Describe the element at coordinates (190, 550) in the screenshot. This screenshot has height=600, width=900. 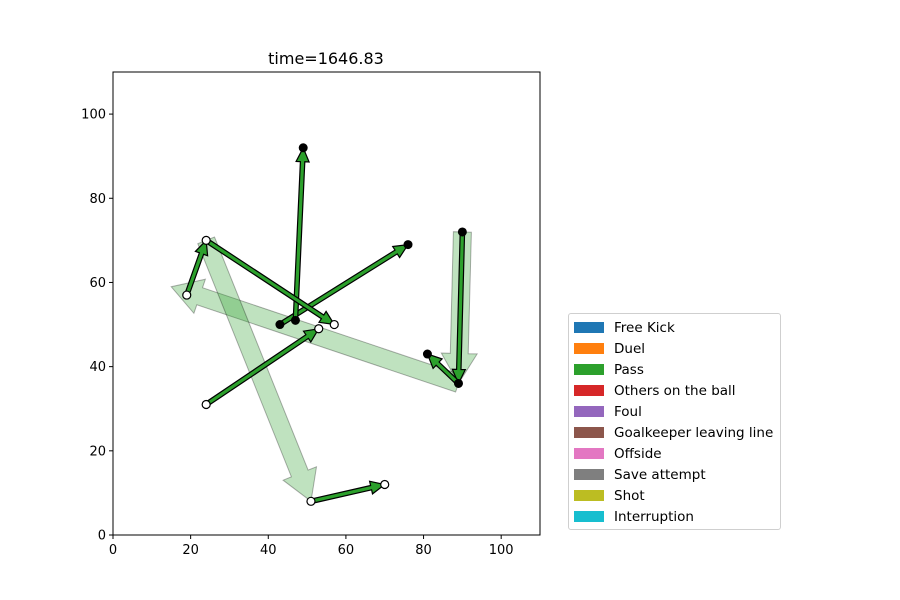
I see `x-tick-label: 20` at that location.